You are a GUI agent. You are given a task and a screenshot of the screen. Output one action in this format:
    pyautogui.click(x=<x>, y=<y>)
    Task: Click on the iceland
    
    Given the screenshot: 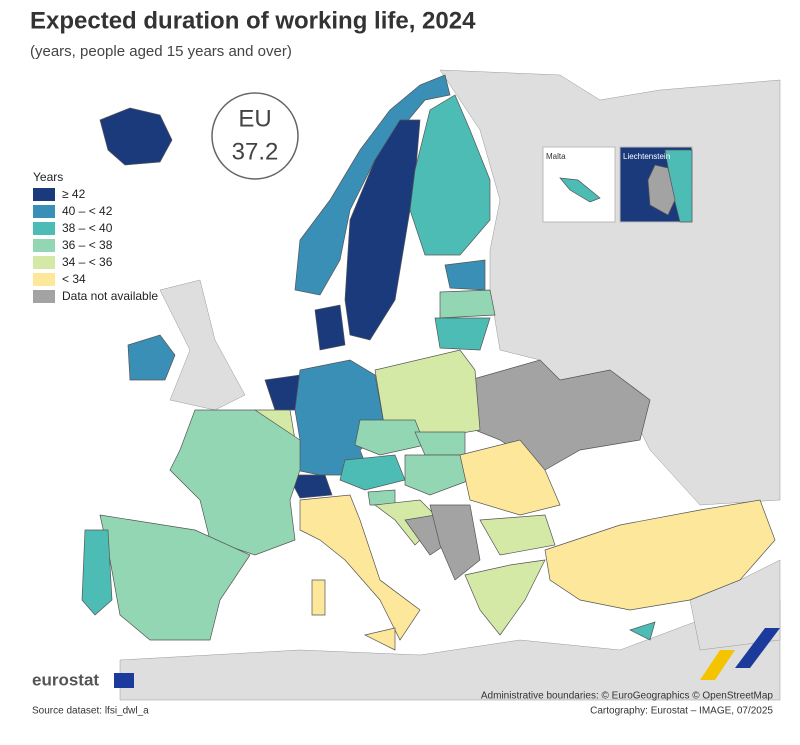 What is the action you would take?
    pyautogui.click(x=136, y=136)
    